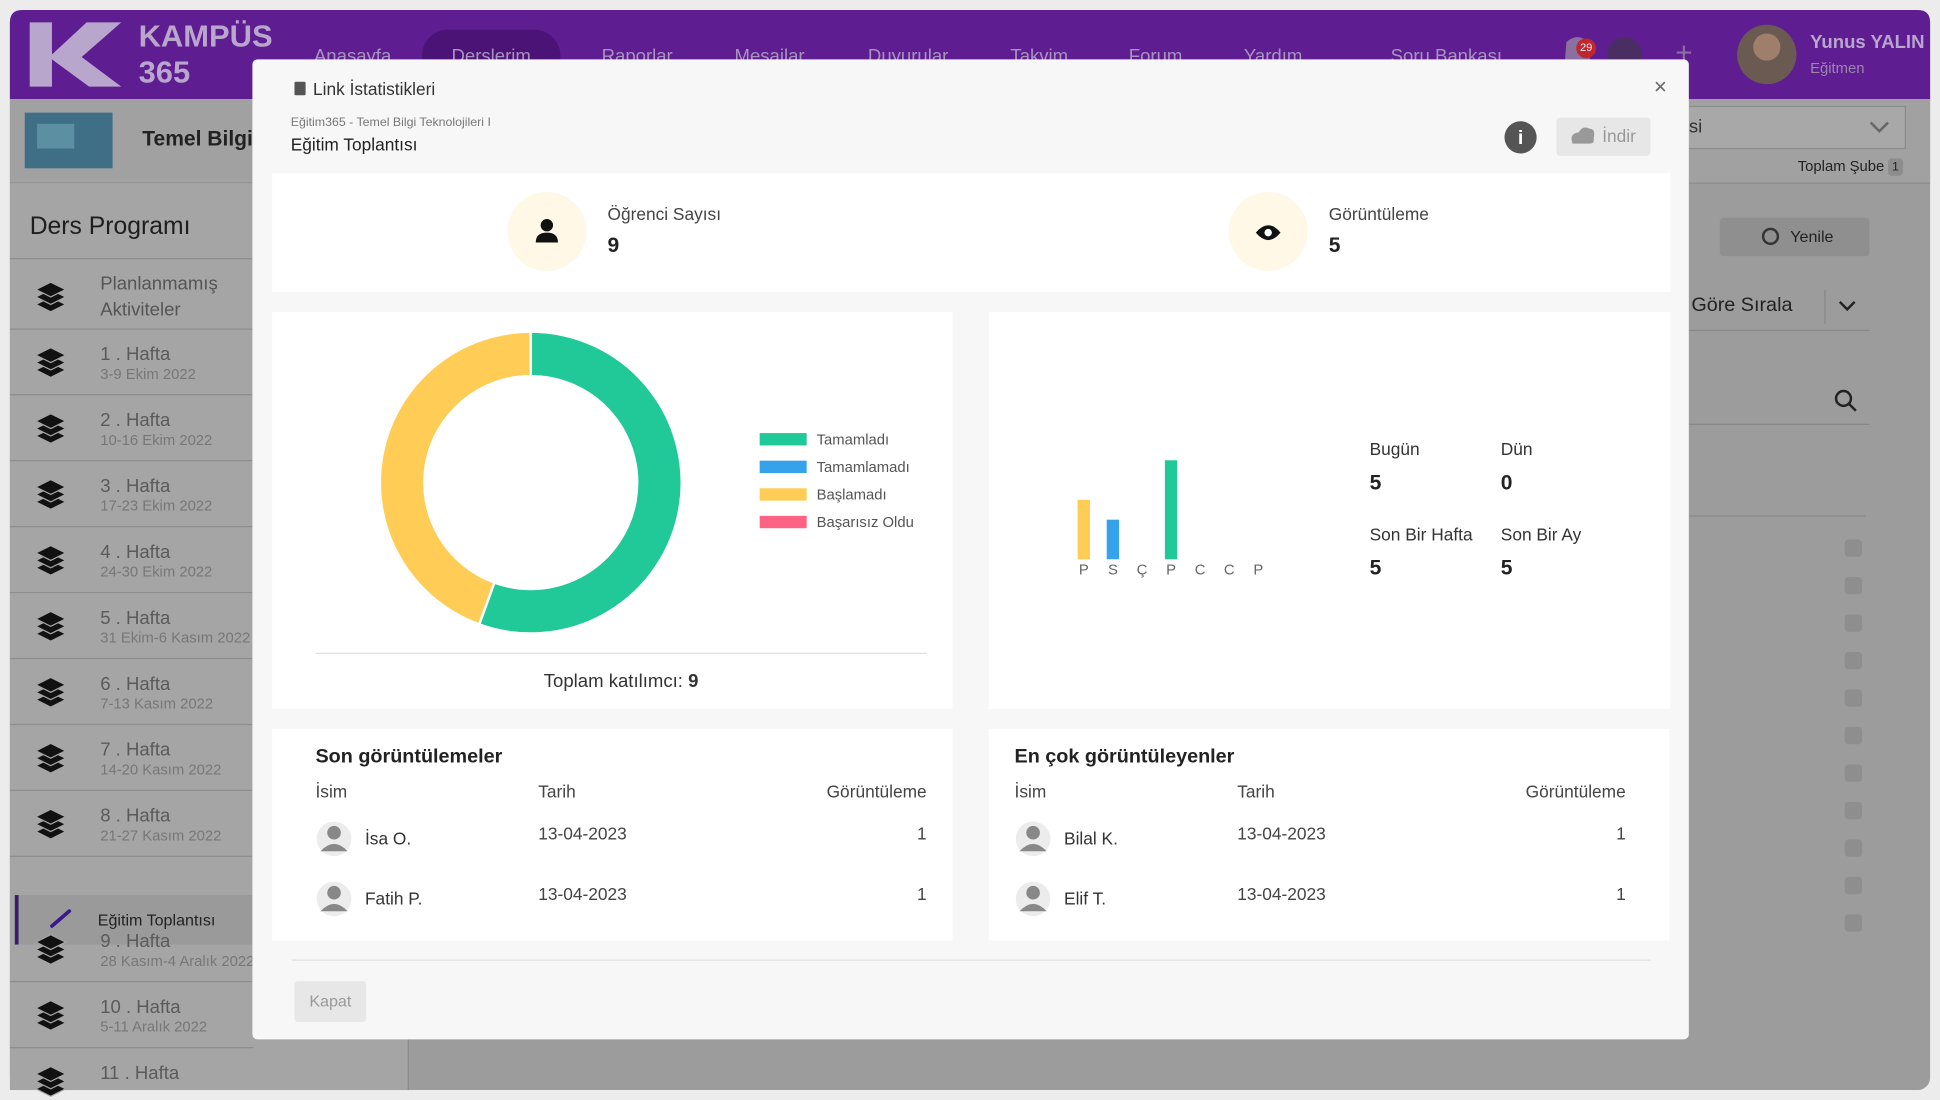  Describe the element at coordinates (580, 482) in the screenshot. I see `donut-segment` at that location.